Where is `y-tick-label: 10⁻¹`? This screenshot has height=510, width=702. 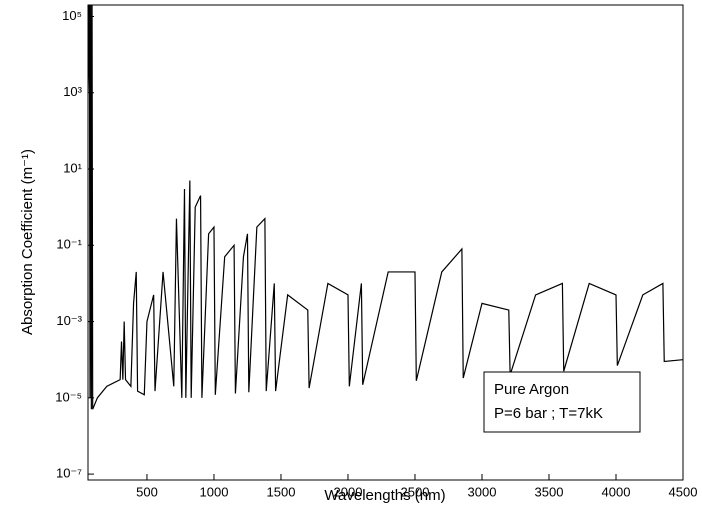 y-tick-label: 10⁻¹ is located at coordinates (69, 244).